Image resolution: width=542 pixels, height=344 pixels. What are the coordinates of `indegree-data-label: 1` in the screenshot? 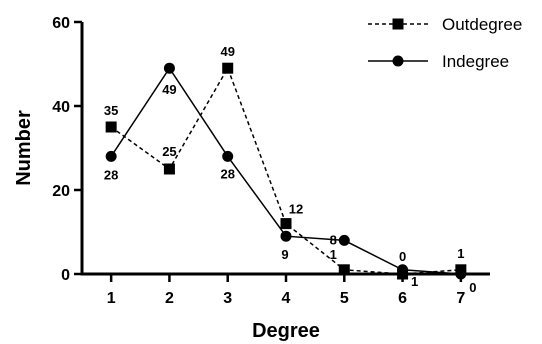 It's located at (414, 281).